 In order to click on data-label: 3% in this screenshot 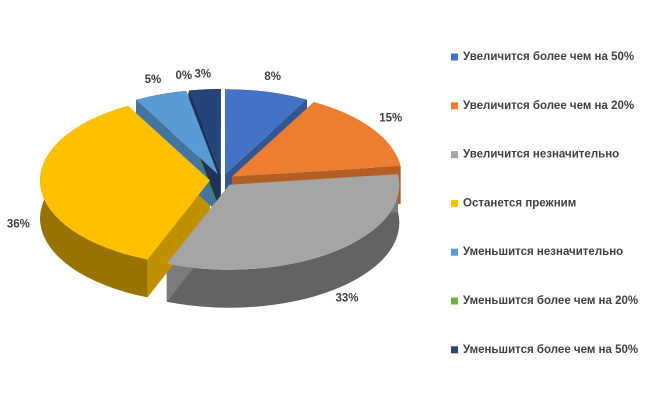, I will do `click(202, 74)`.